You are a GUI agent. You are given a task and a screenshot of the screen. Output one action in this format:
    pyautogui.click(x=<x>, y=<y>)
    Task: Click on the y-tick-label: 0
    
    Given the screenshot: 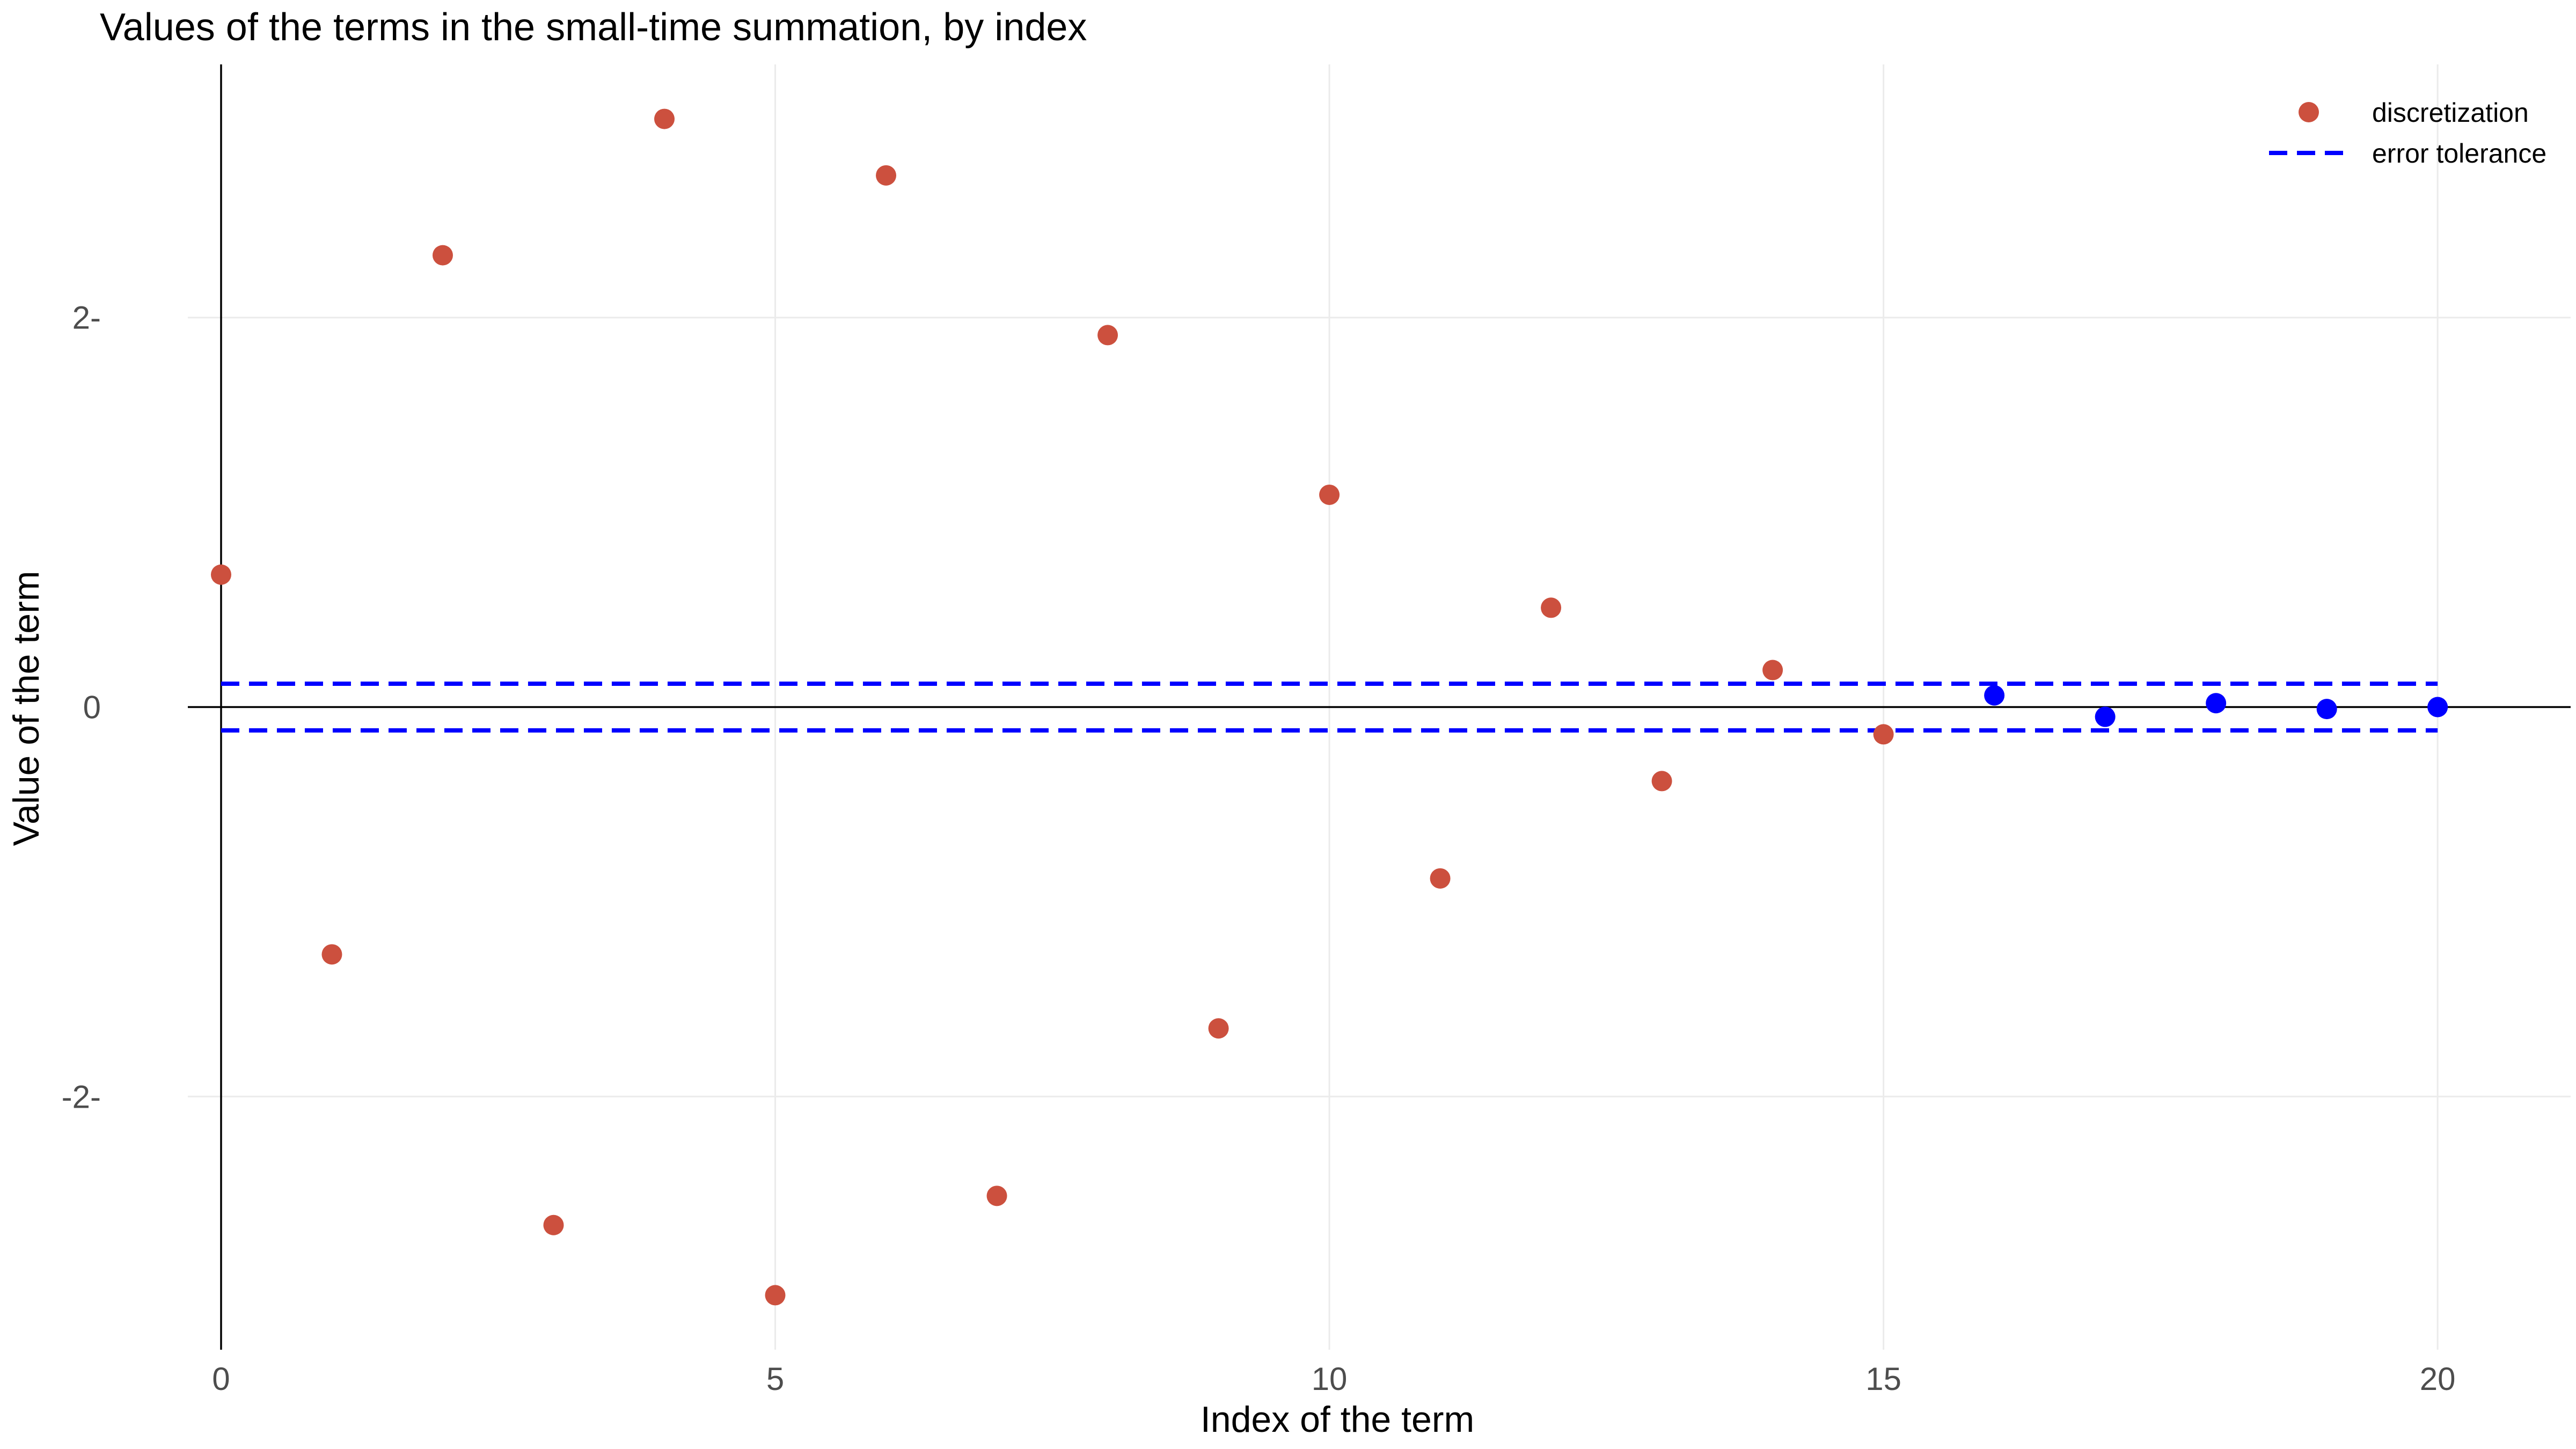 What is the action you would take?
    pyautogui.click(x=92, y=708)
    